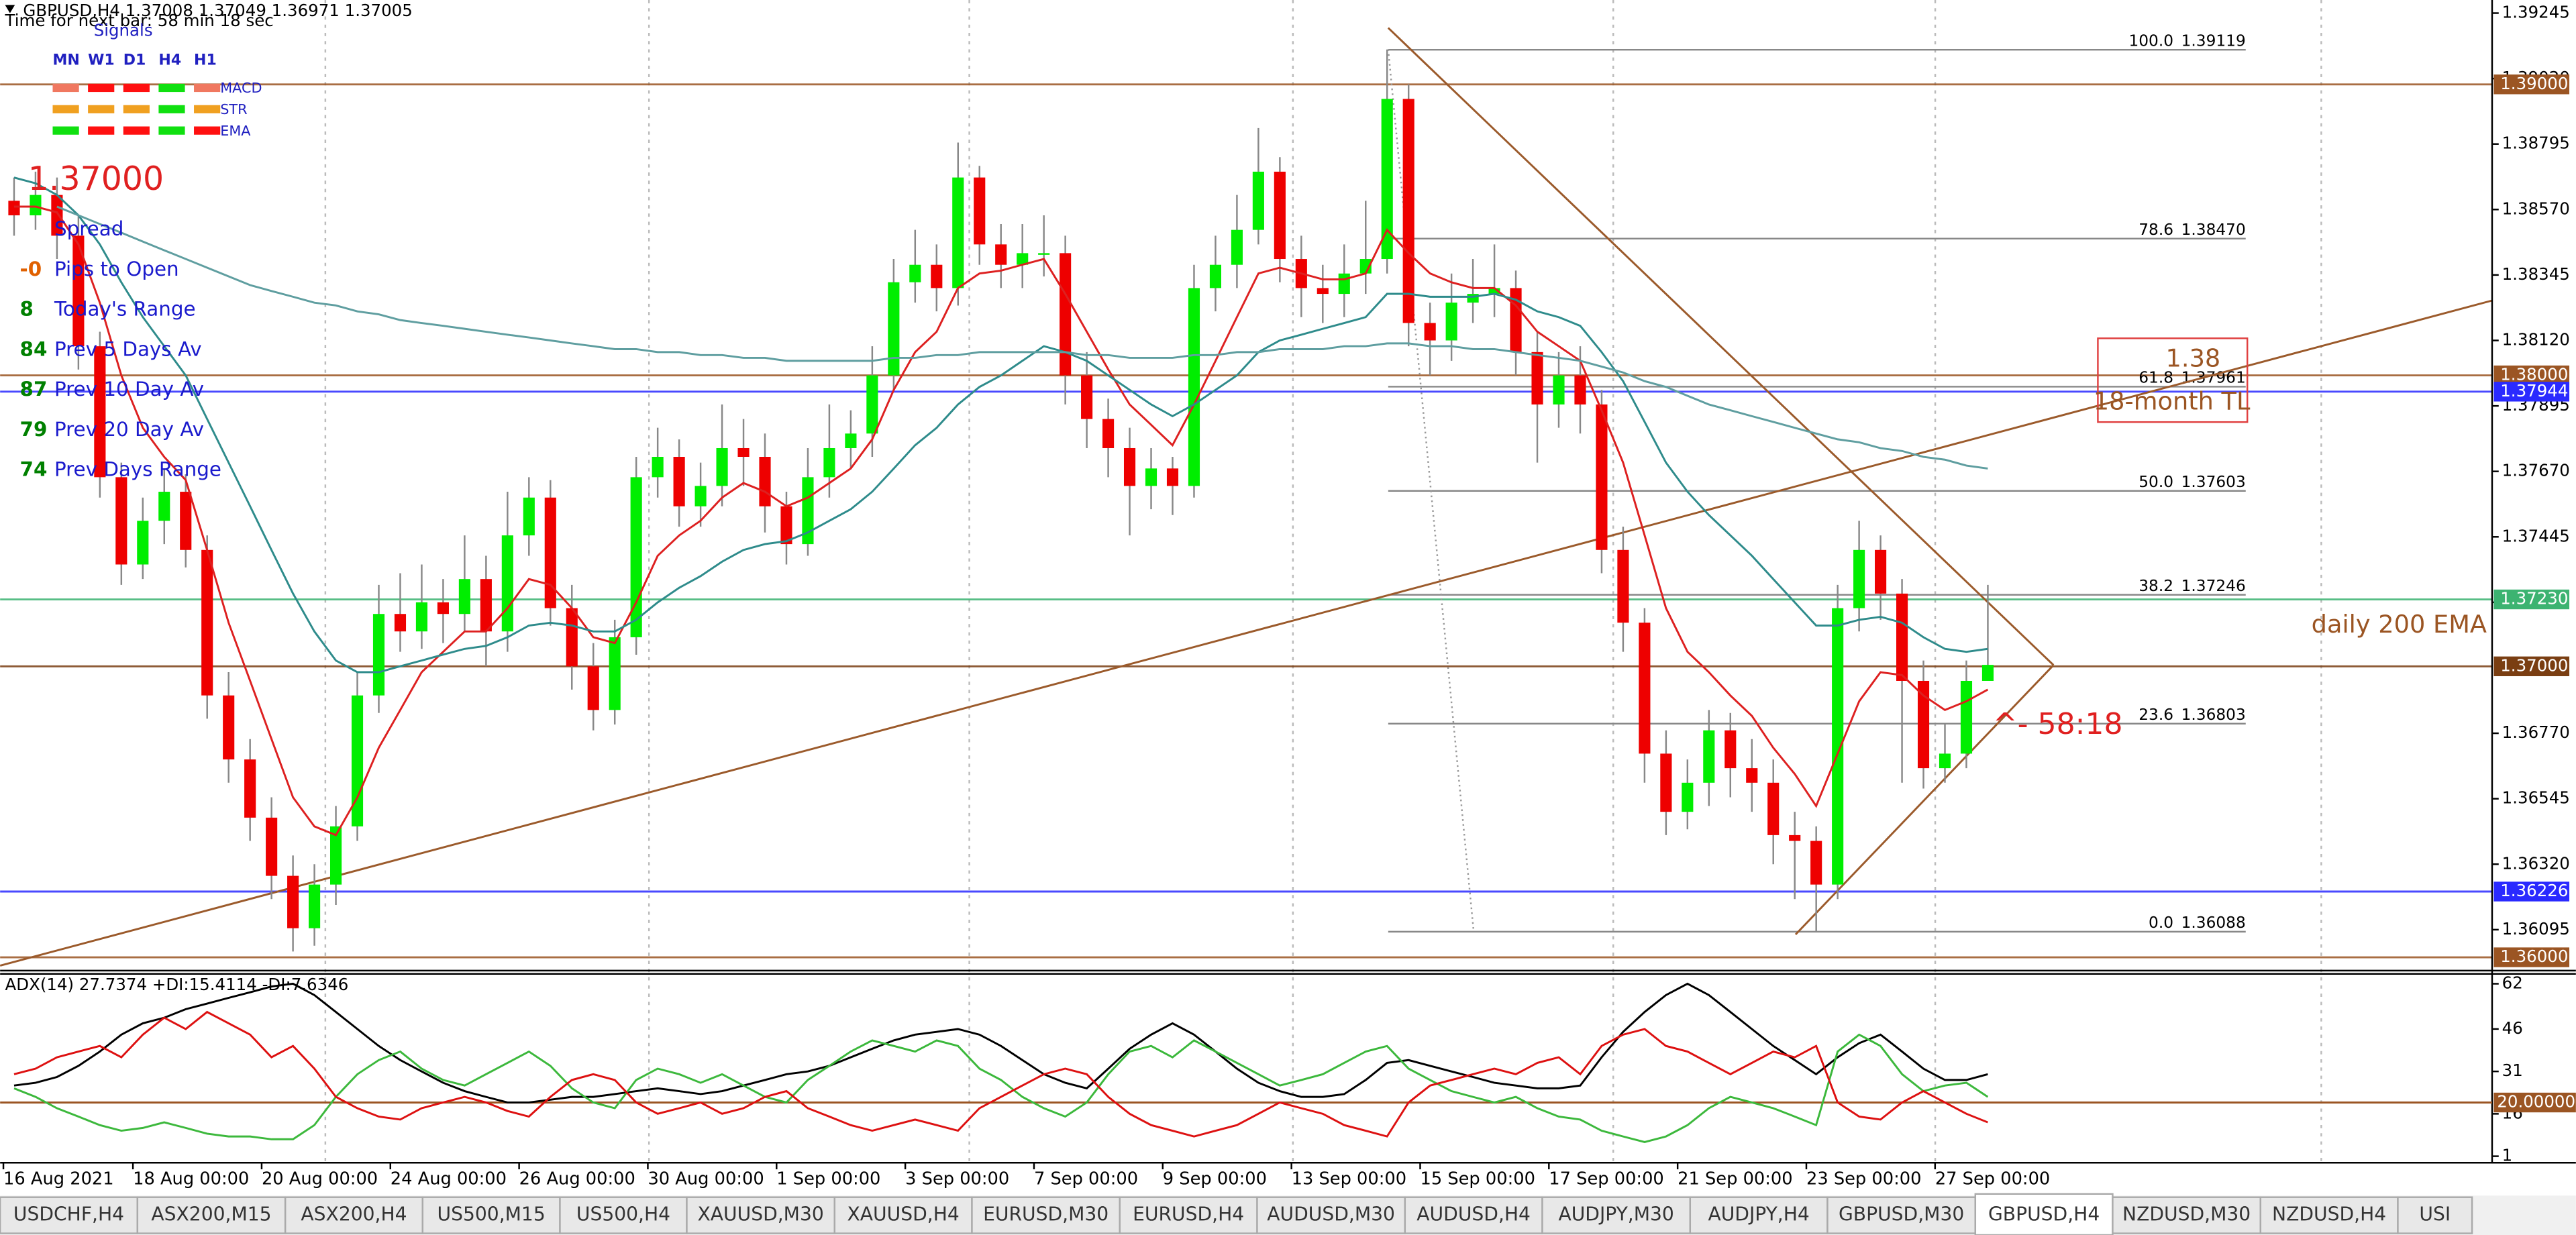 The width and height of the screenshot is (2576, 1235). I want to click on tab-label: AUDJPY,H4, so click(1758, 1215).